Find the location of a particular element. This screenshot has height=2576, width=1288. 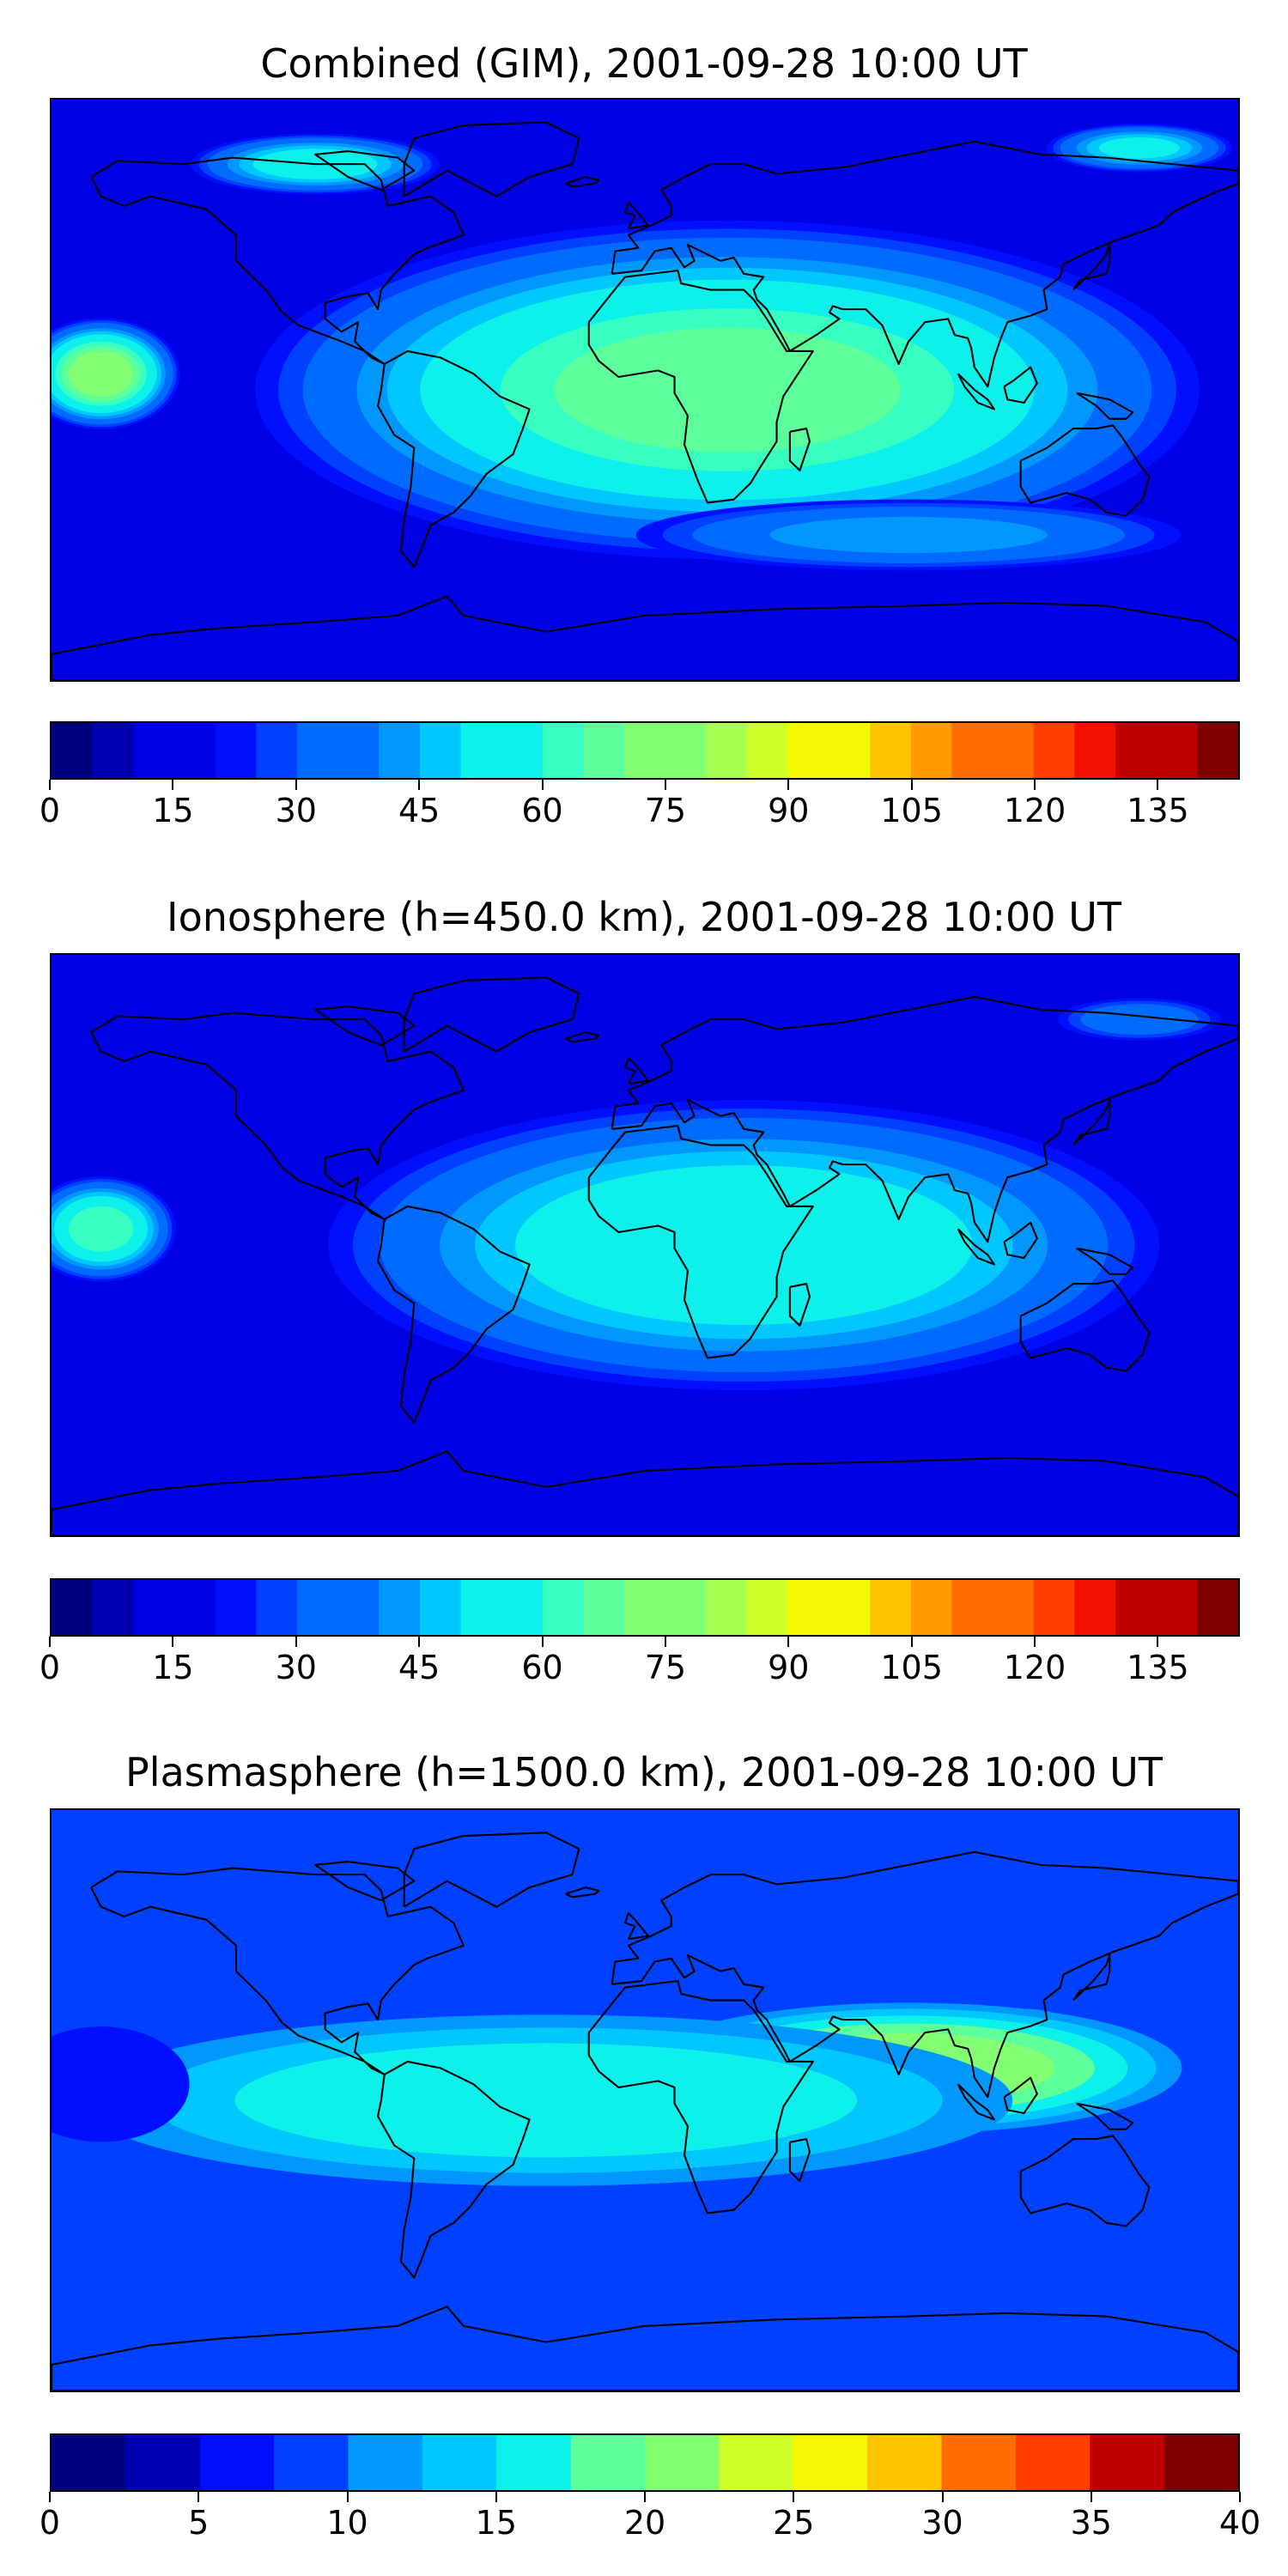

panel-title: Combined (GIM), 2001-09-28 10:00 UT is located at coordinates (644, 64).